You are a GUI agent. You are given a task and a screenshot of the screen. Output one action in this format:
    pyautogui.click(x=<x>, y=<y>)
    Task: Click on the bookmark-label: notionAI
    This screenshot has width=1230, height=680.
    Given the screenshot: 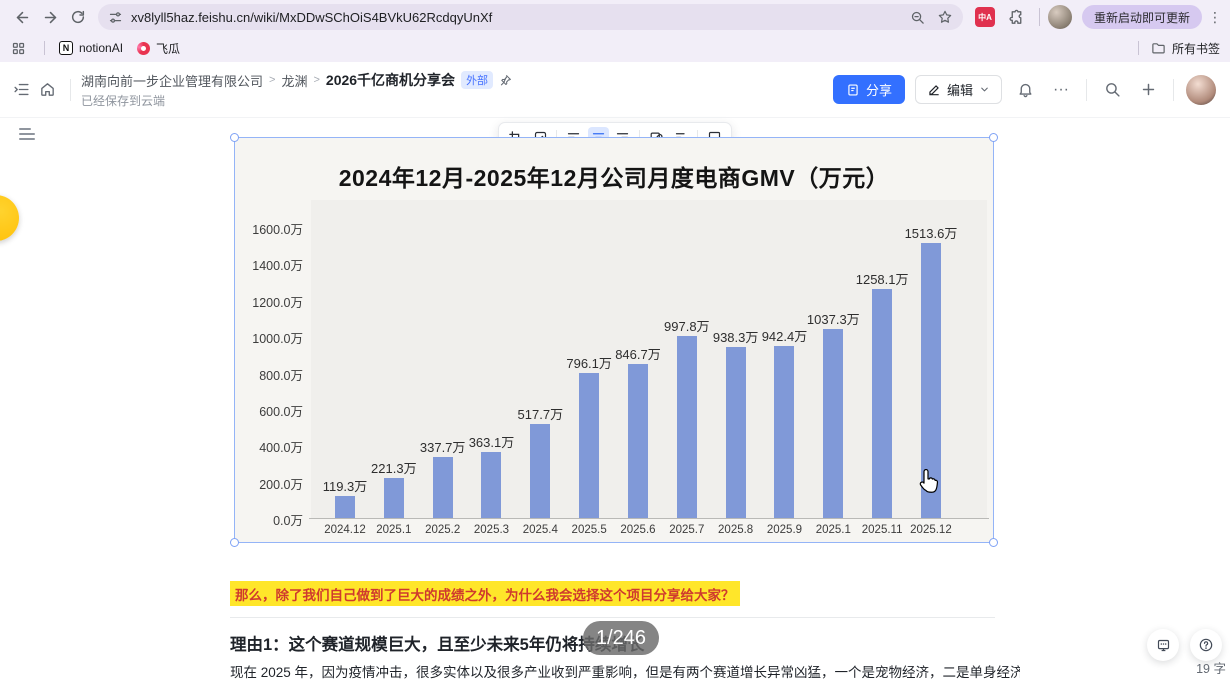 What is the action you would take?
    pyautogui.click(x=101, y=48)
    